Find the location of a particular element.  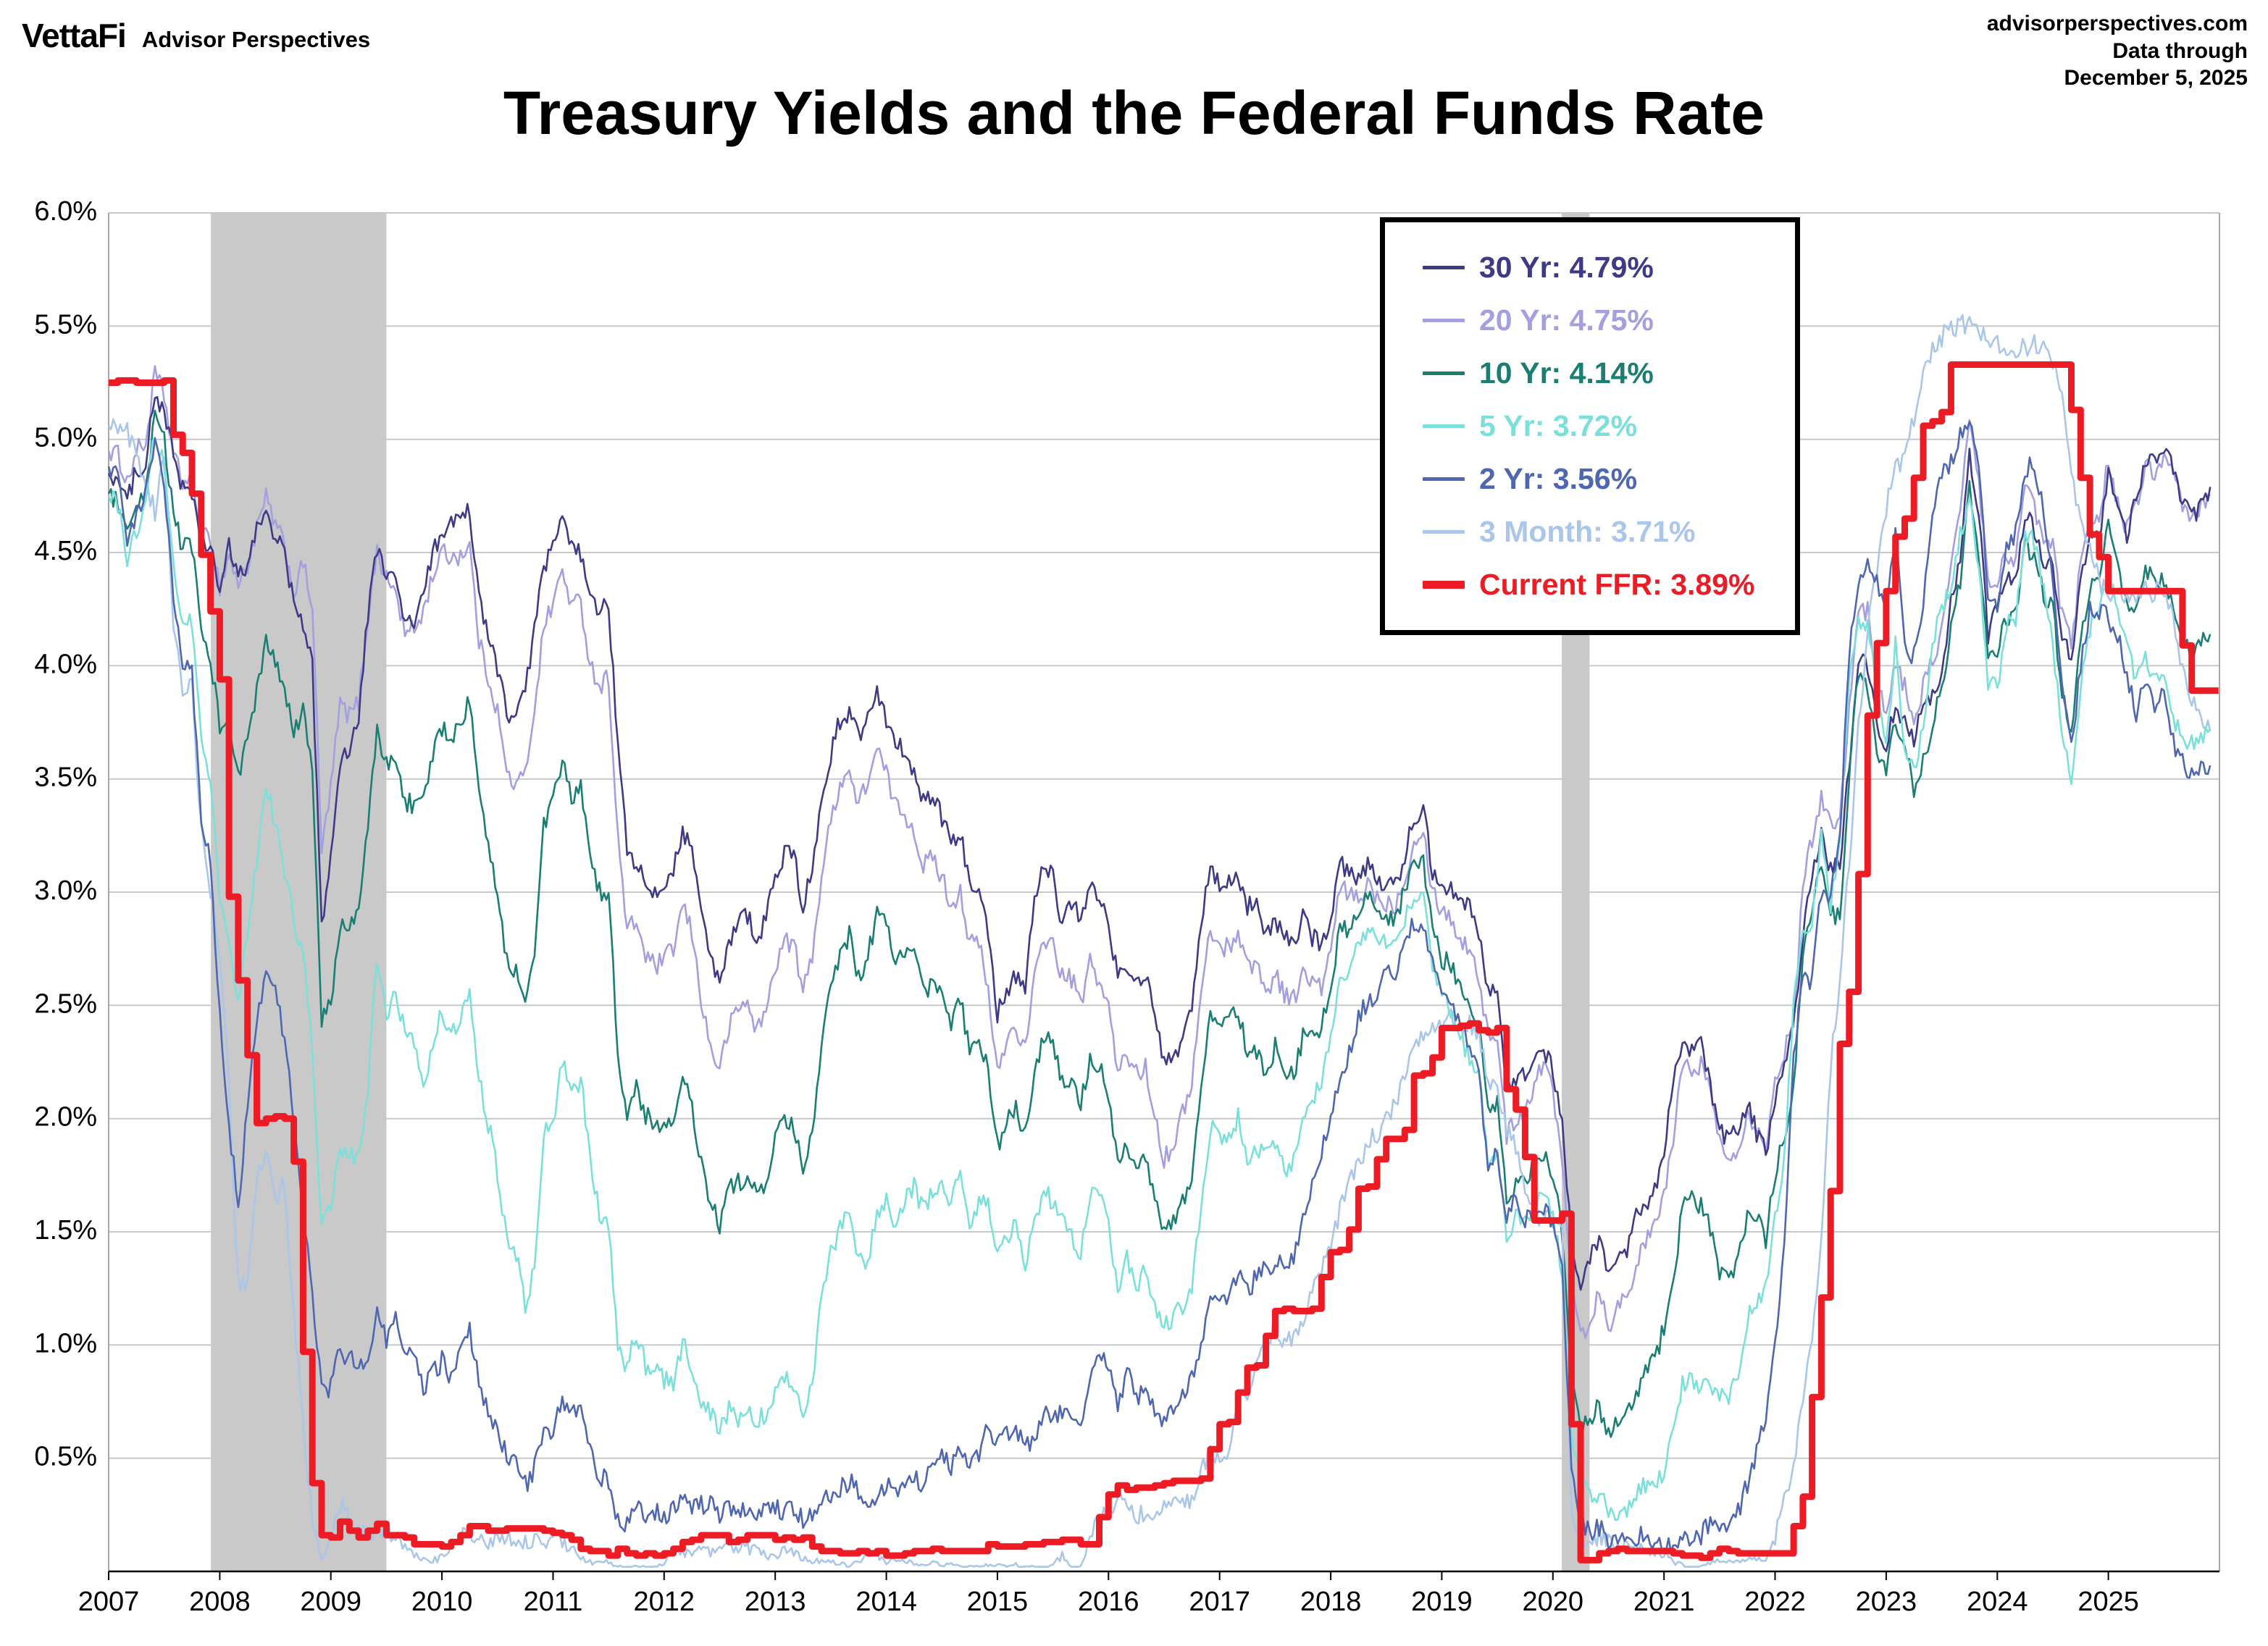

source-url: advisorperspectives.com is located at coordinates (2117, 23).